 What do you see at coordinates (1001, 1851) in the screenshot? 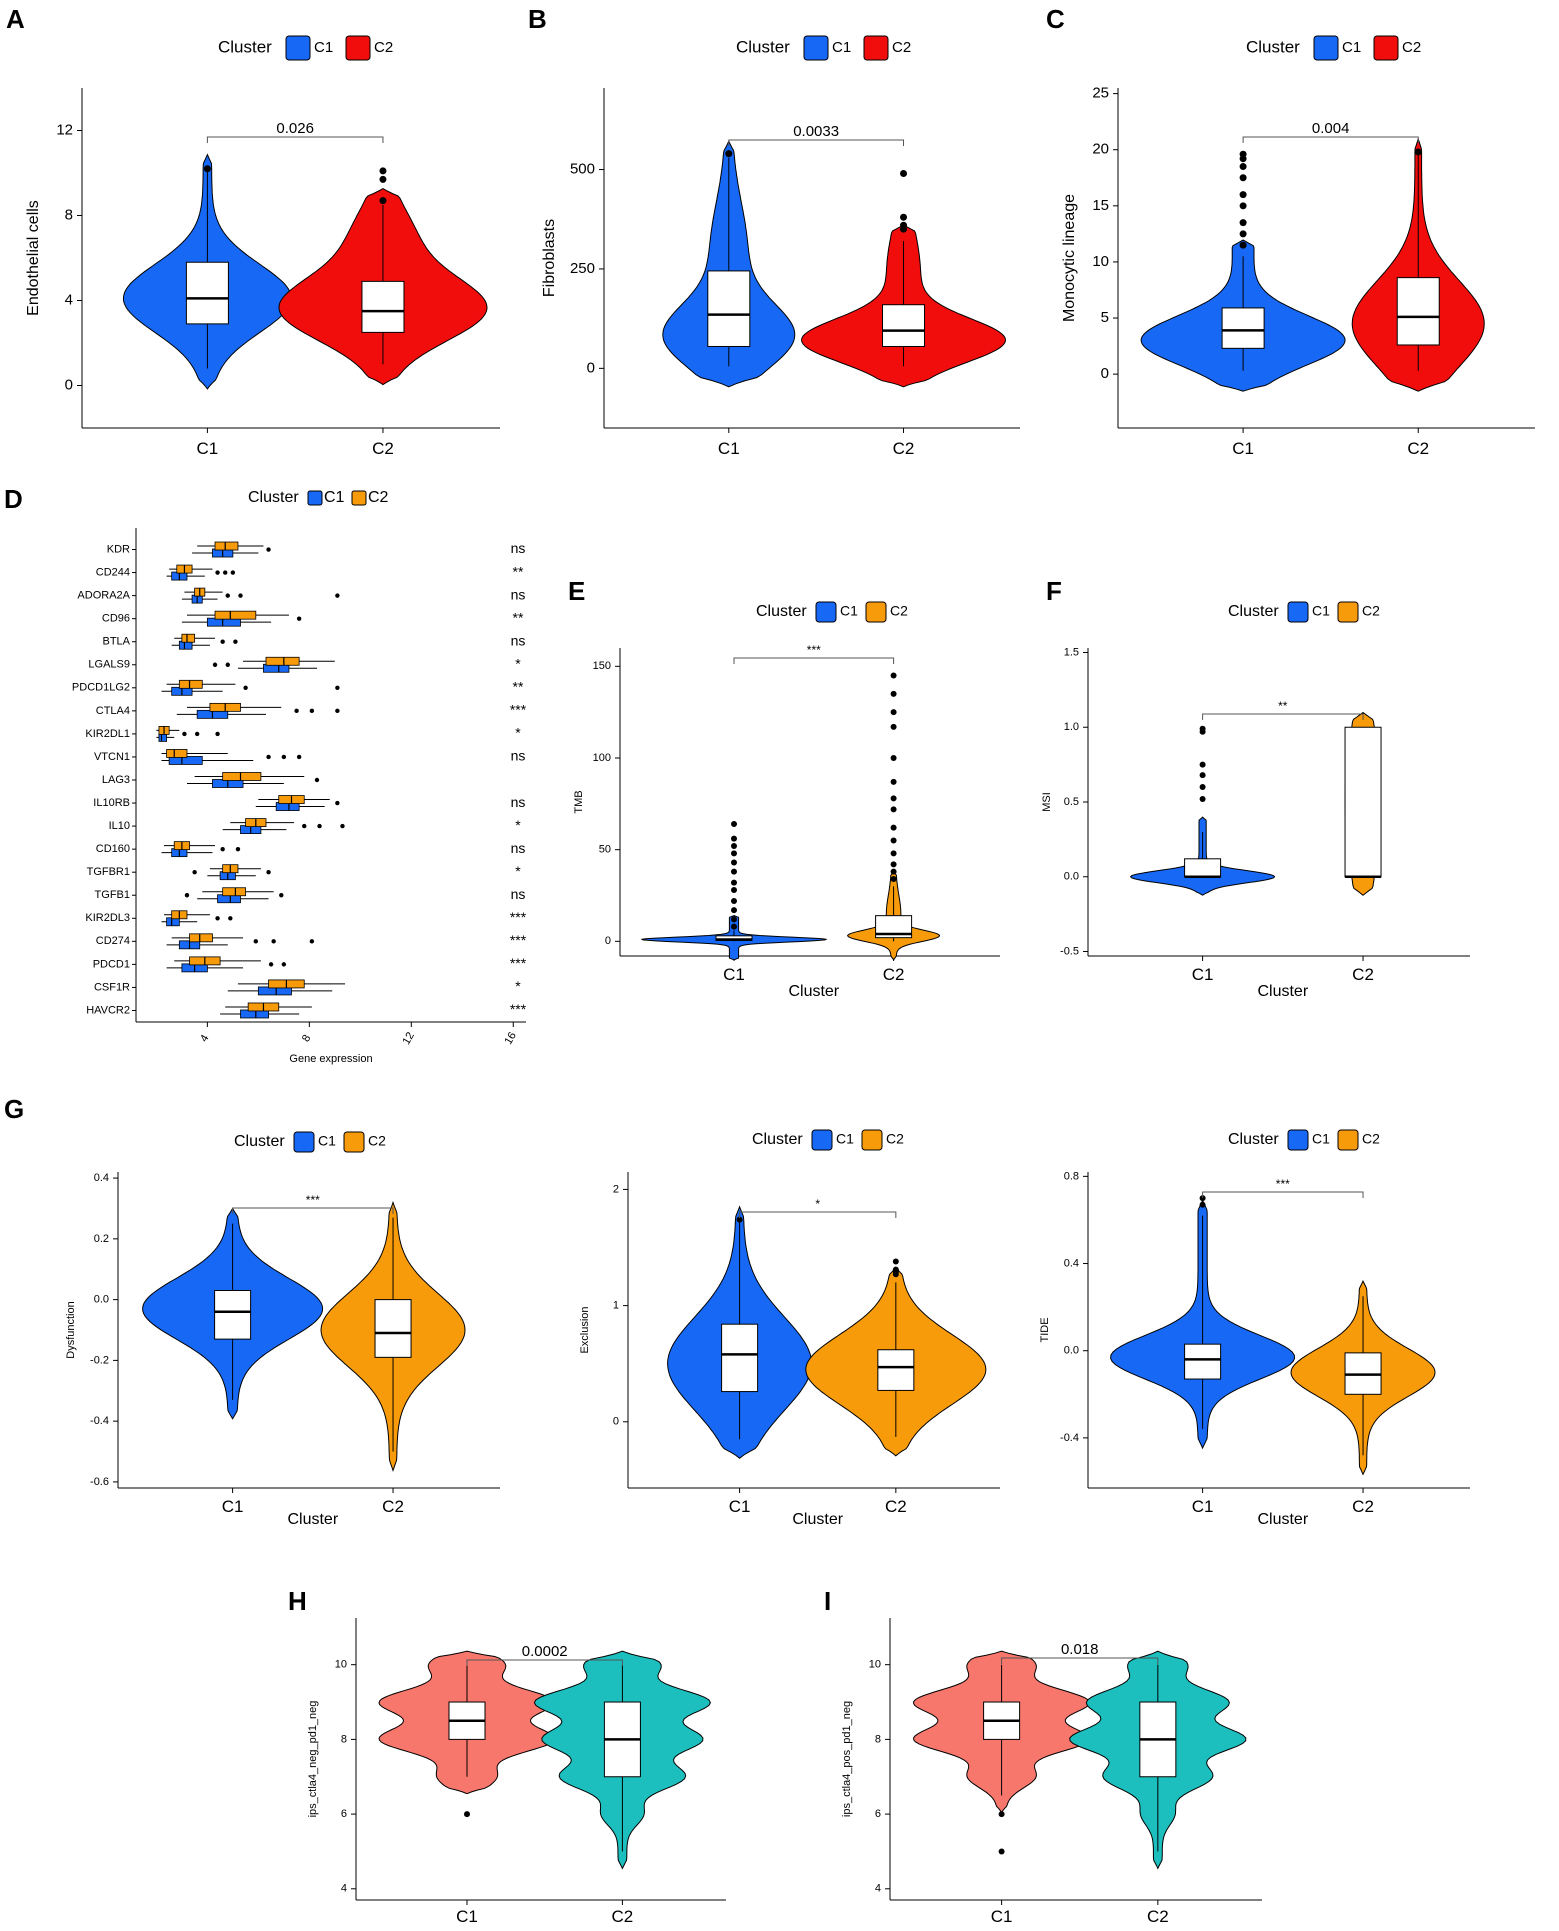
I see `outlier-point-i-c1` at bounding box center [1001, 1851].